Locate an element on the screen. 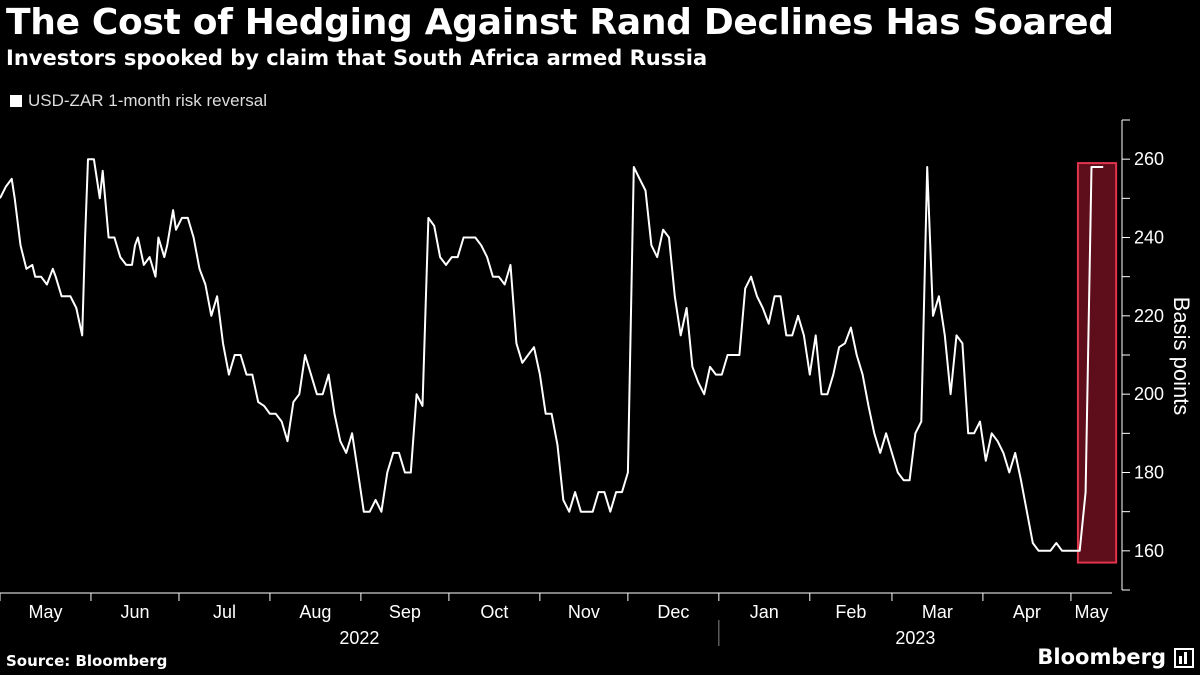 Image resolution: width=1200 pixels, height=675 pixels. y-tick-label: 220 is located at coordinates (1149, 316).